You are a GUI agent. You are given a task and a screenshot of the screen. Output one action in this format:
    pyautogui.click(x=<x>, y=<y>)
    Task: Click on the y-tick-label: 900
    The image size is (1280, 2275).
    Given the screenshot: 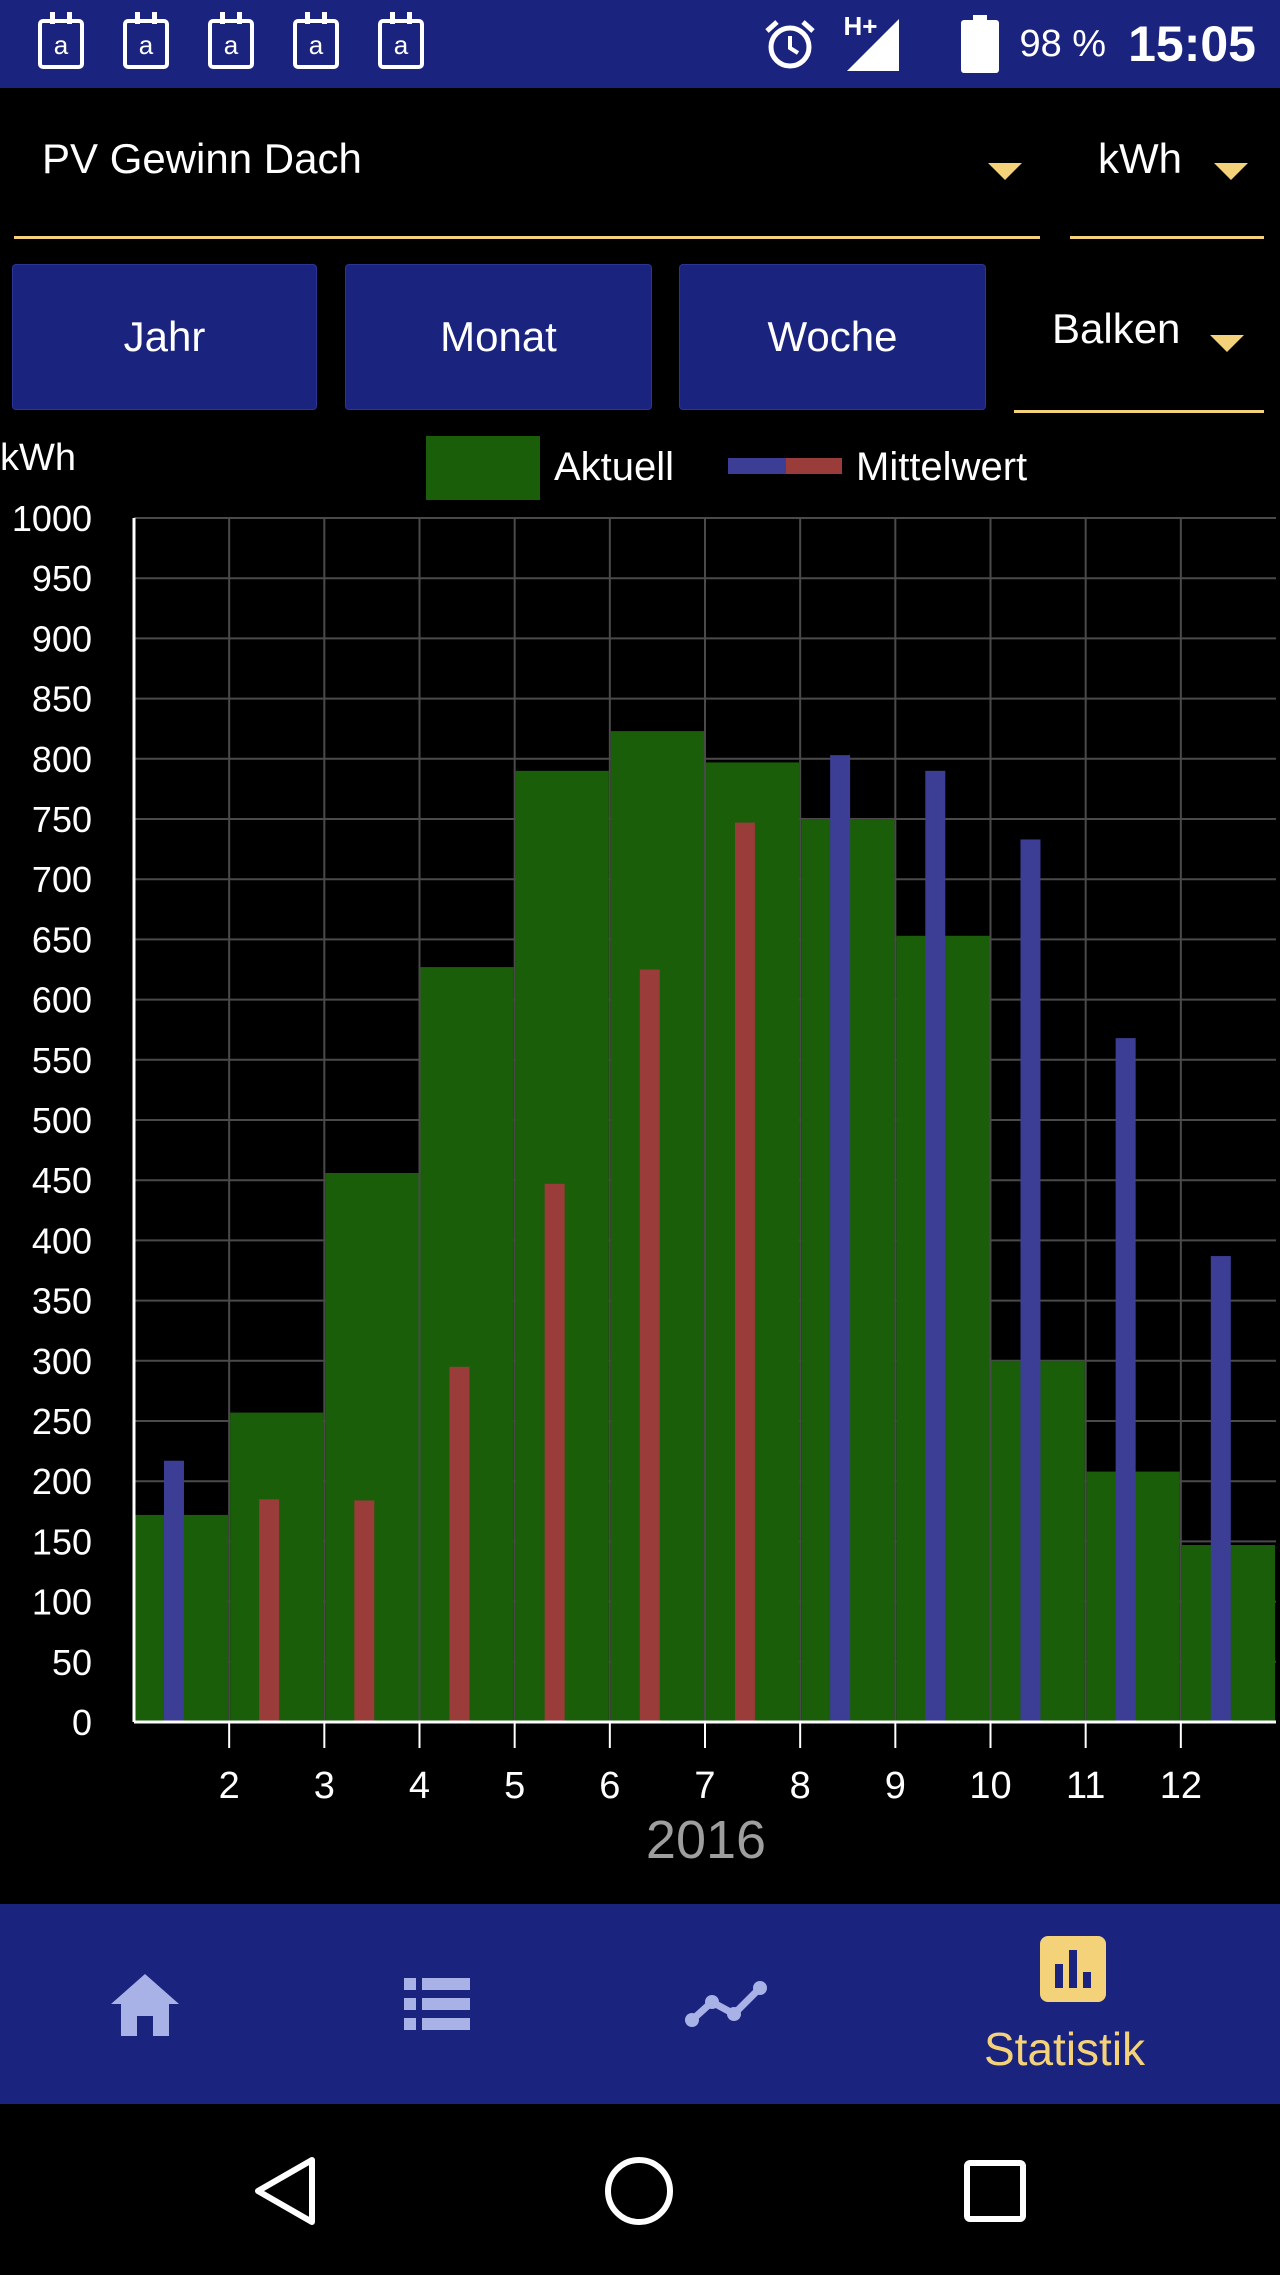 What is the action you would take?
    pyautogui.click(x=62, y=638)
    